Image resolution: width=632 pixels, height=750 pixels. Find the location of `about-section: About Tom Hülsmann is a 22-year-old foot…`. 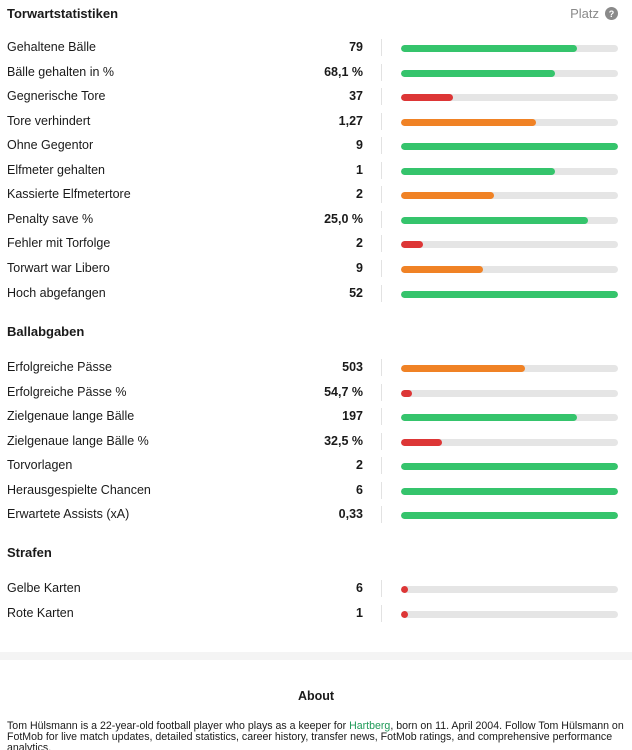

about-section: About Tom Hülsmann is a 22-year-old foot… is located at coordinates (316, 701).